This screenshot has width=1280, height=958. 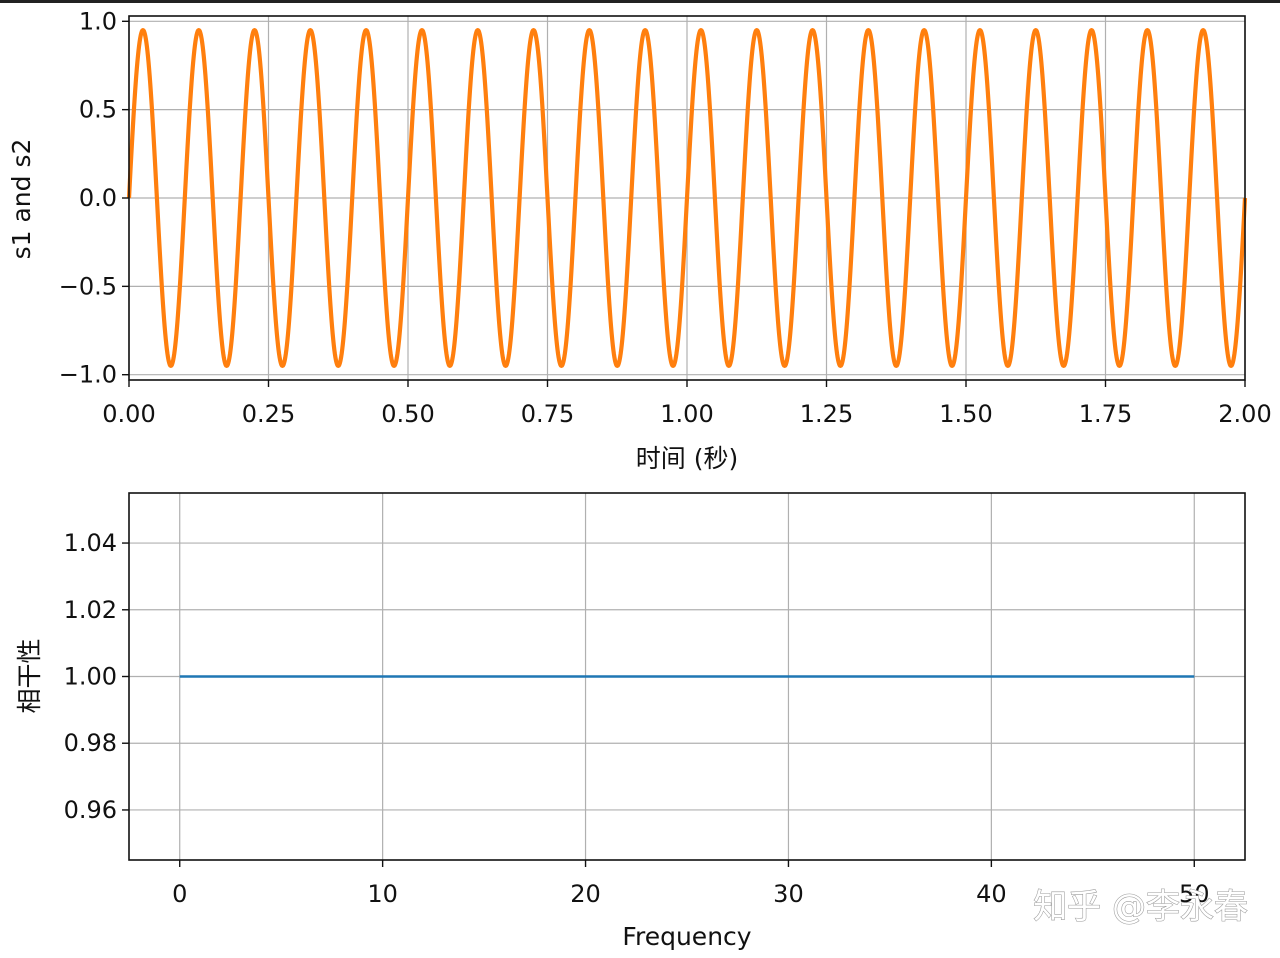 What do you see at coordinates (98, 21) in the screenshot?
I see `plot-signals-ytick-label-0: 1.0` at bounding box center [98, 21].